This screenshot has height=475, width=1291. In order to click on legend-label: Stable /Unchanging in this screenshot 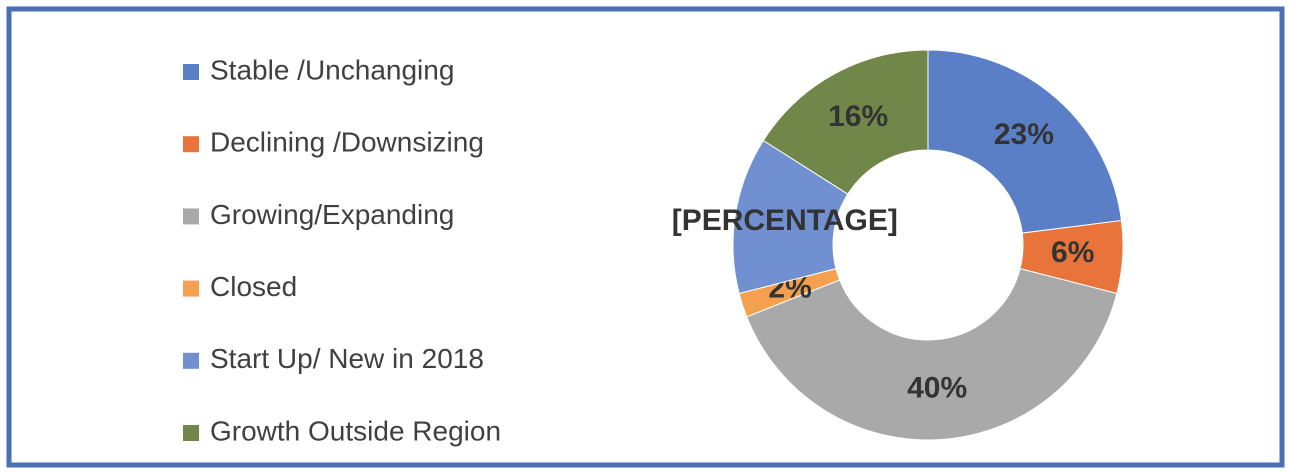, I will do `click(332, 69)`.